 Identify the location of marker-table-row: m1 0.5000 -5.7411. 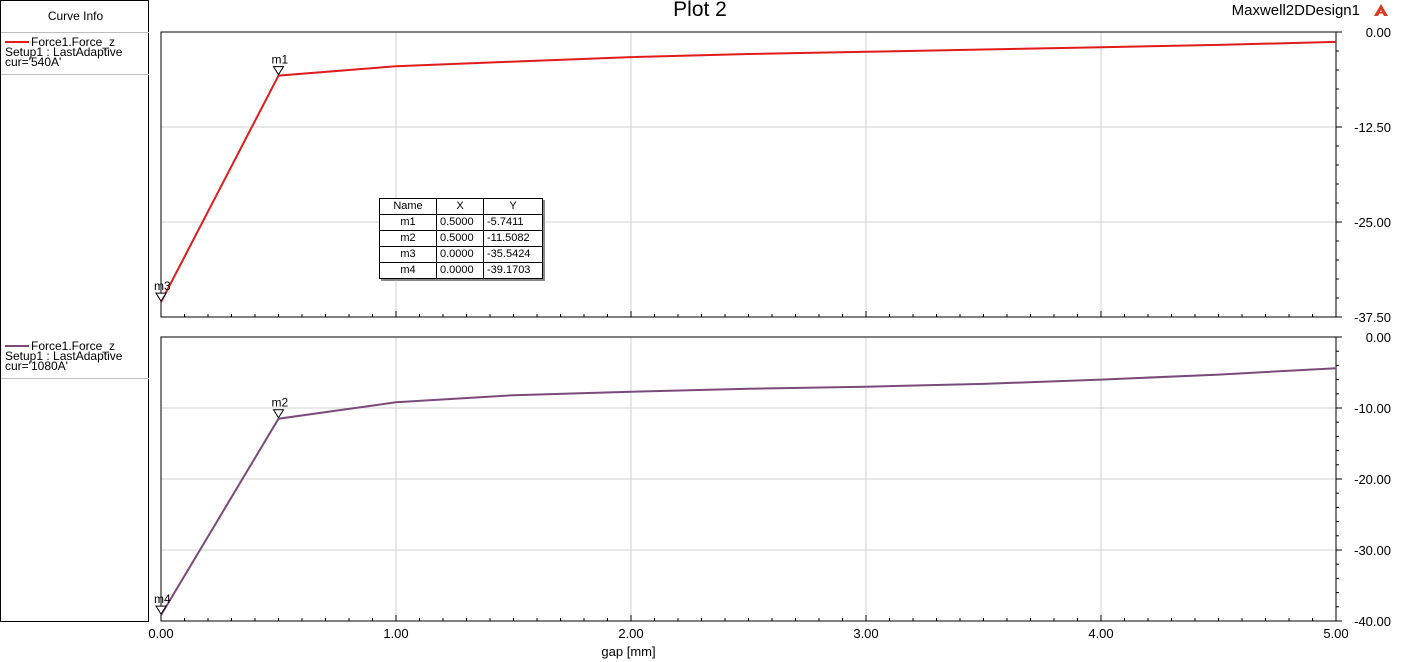
(461, 222).